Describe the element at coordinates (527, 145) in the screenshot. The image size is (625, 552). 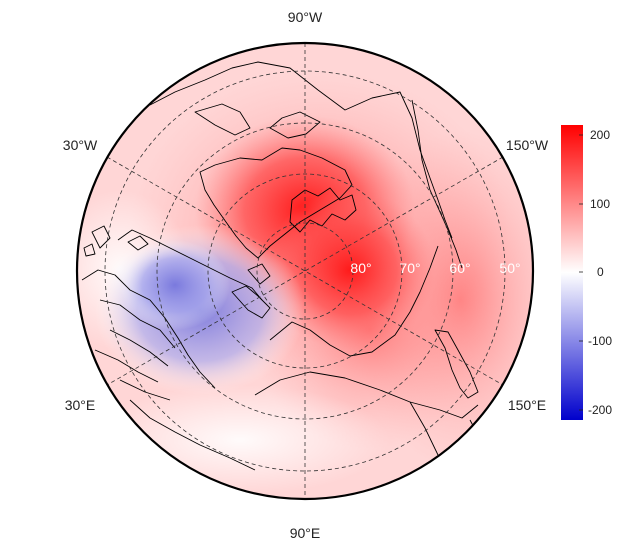
I see `lon-label-150w: 150°W` at that location.